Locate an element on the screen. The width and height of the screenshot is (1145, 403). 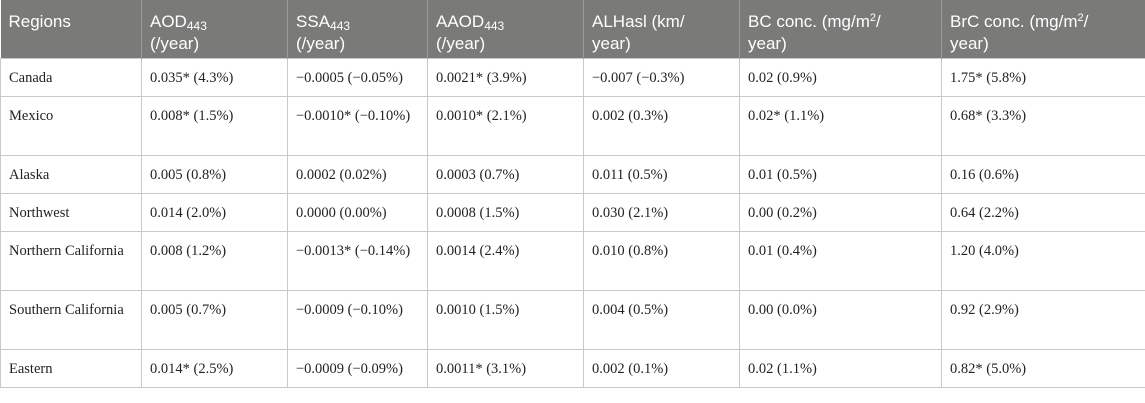
header-ssa: SSA443 (/year) is located at coordinates (357, 29).